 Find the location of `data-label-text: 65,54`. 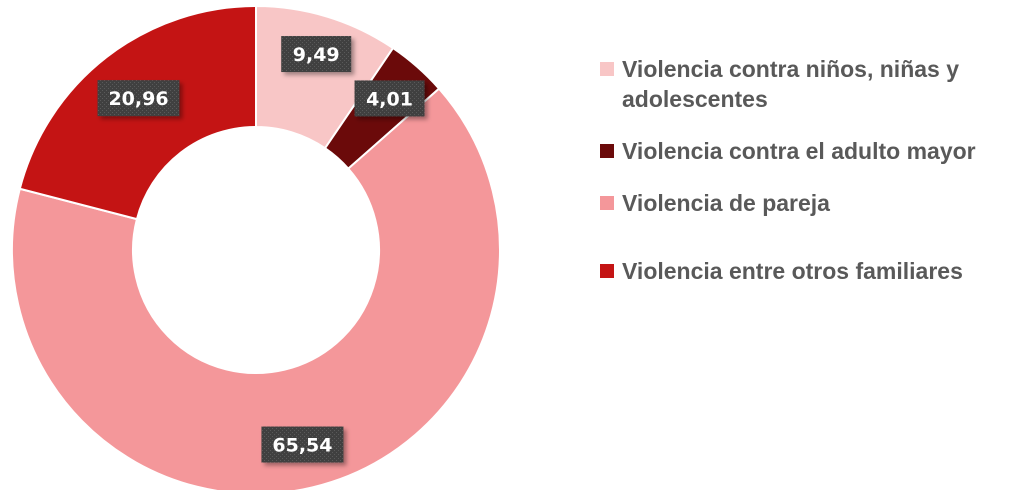

data-label-text: 65,54 is located at coordinates (302, 446).